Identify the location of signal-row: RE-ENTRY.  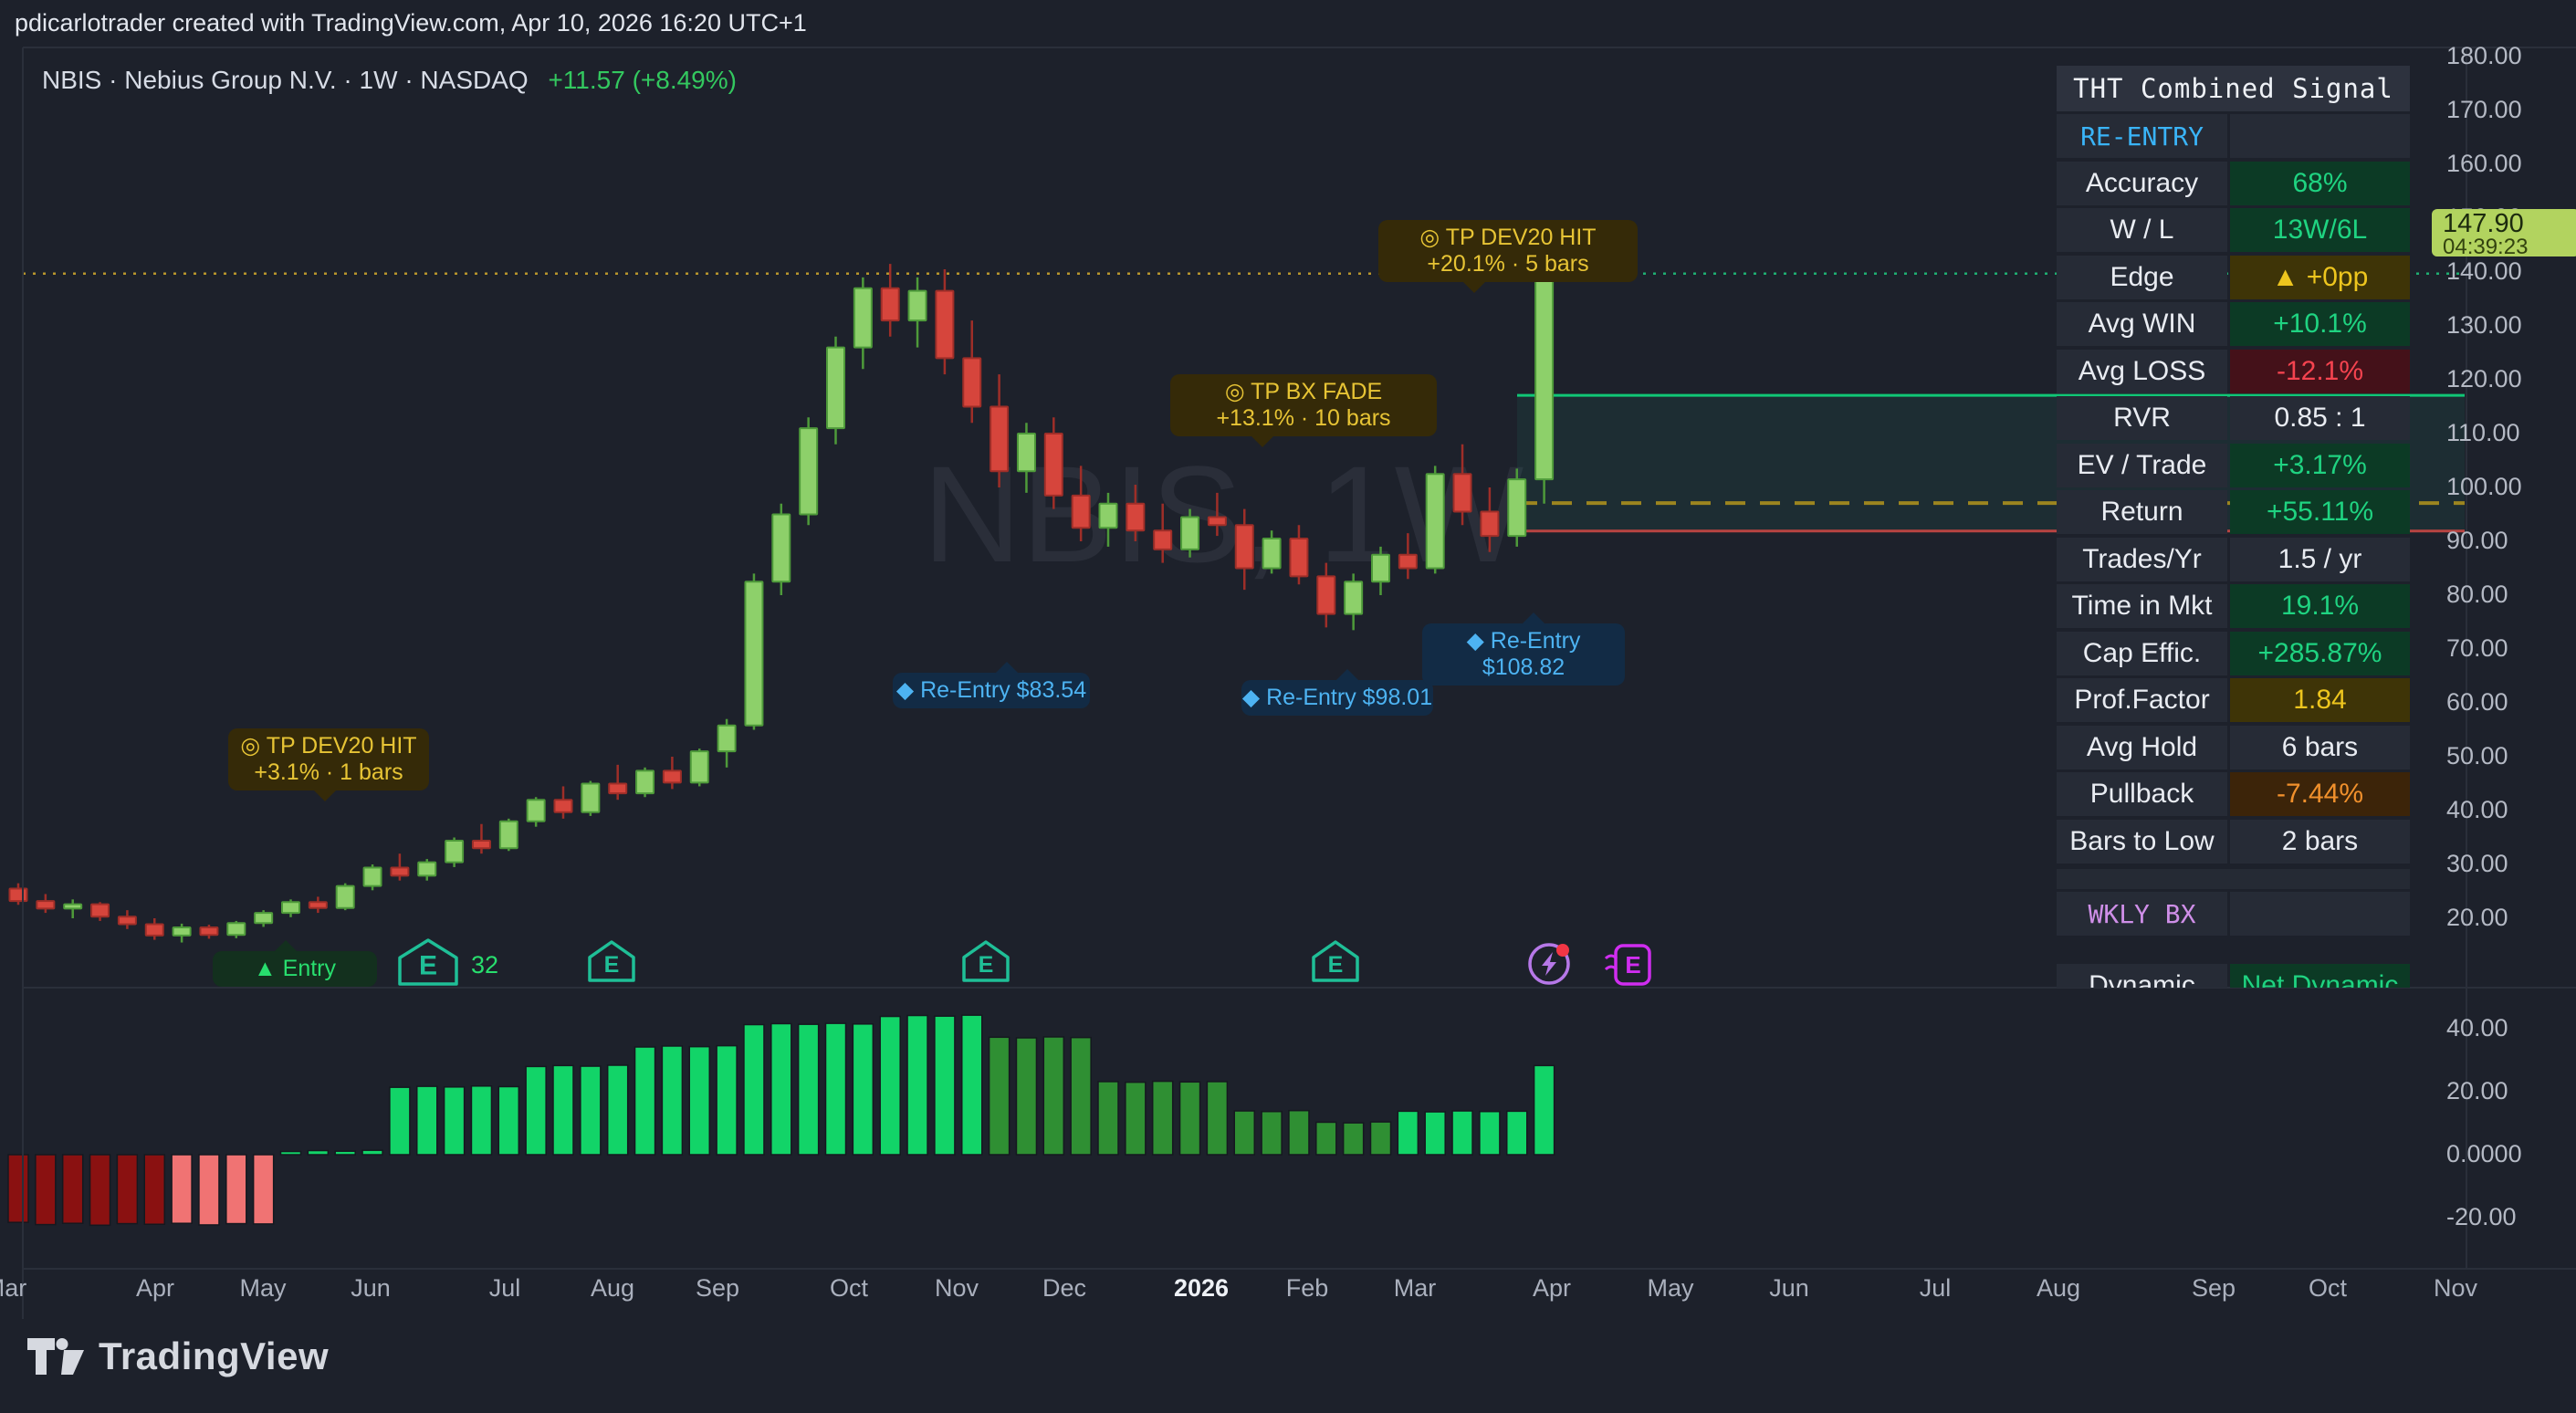
(2233, 136).